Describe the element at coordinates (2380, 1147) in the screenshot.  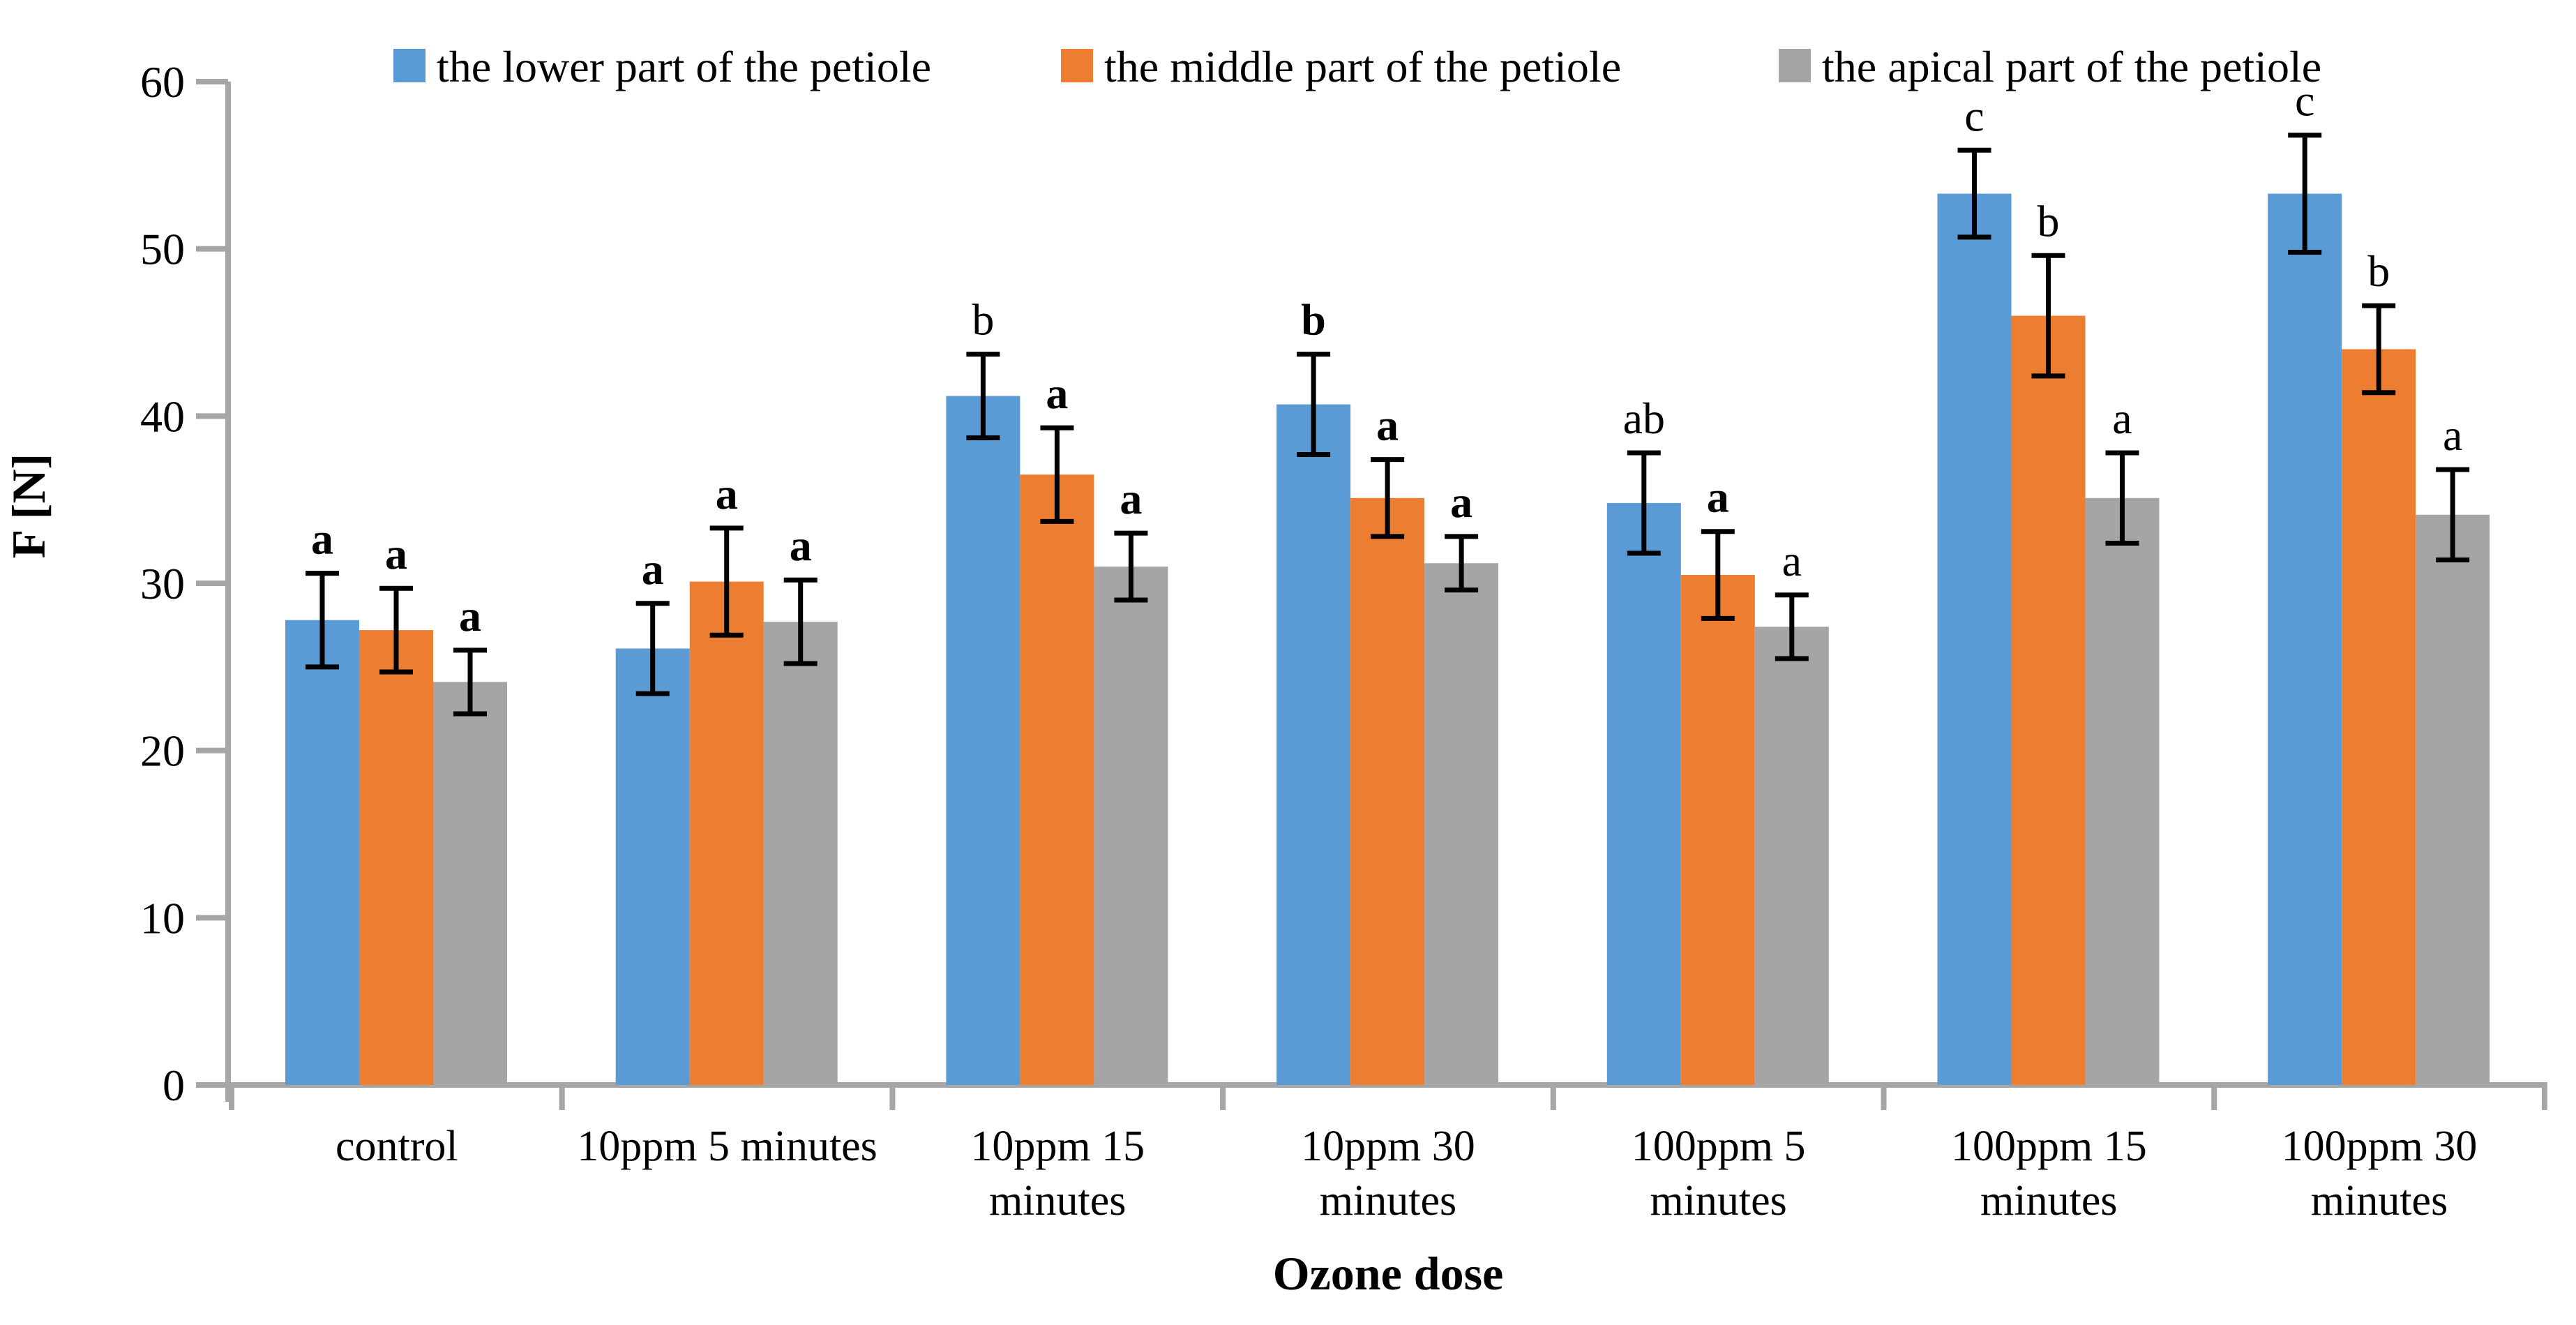
I see `category-label: 100ppm 30` at that location.